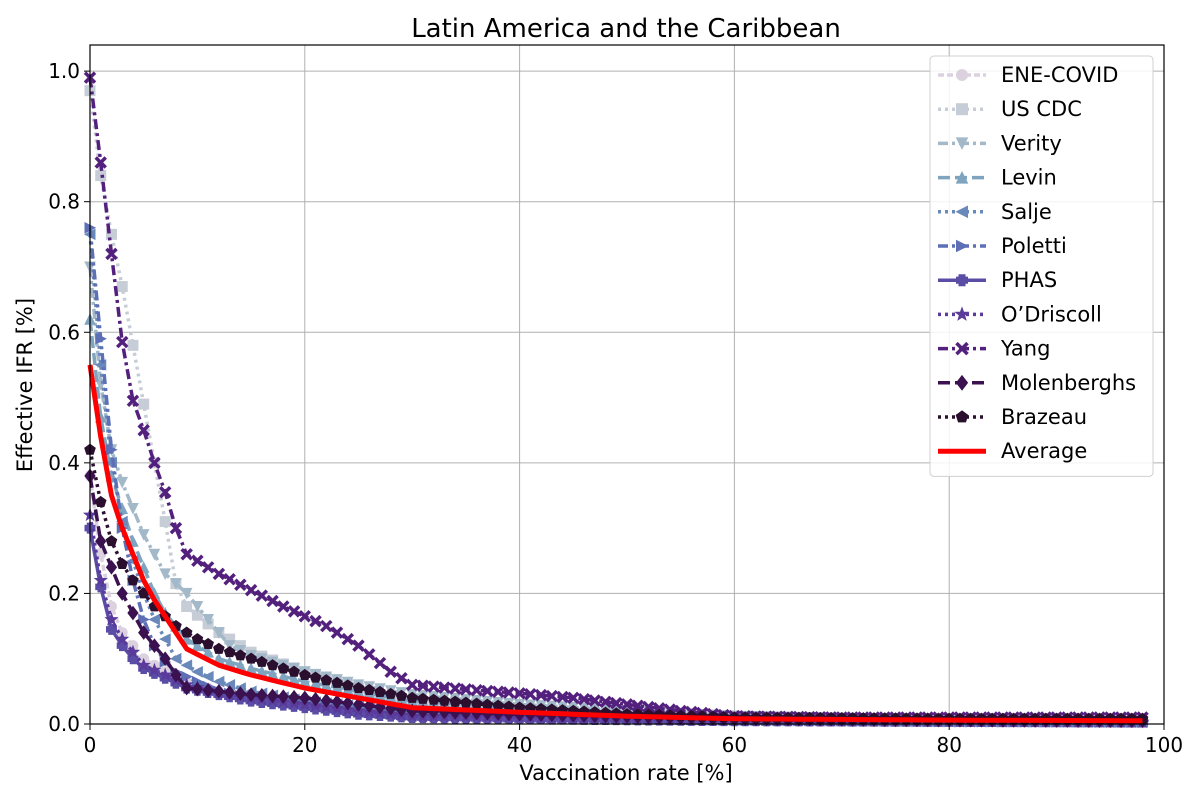 This screenshot has height=800, width=1200. I want to click on x-tick-label: 60, so click(734, 745).